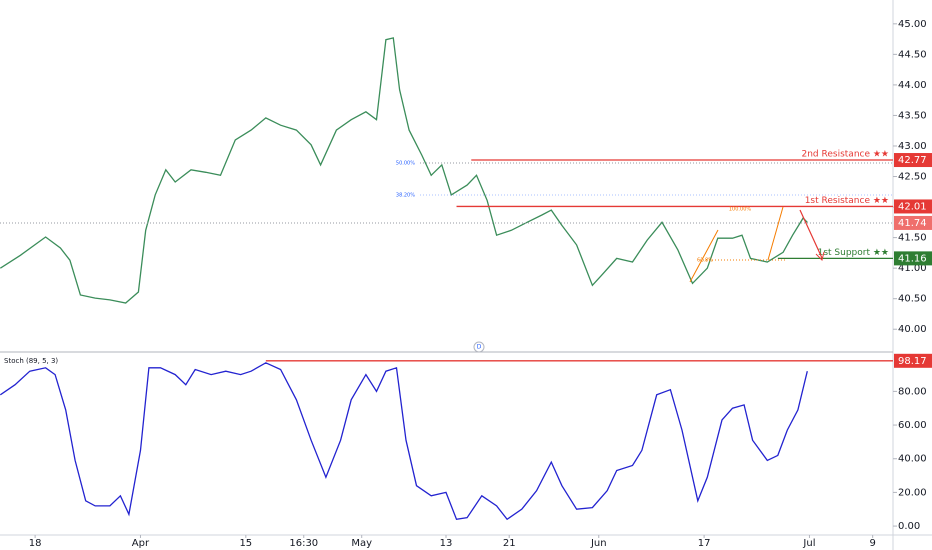  Describe the element at coordinates (35, 543) in the screenshot. I see `x-tick-label: 18` at that location.